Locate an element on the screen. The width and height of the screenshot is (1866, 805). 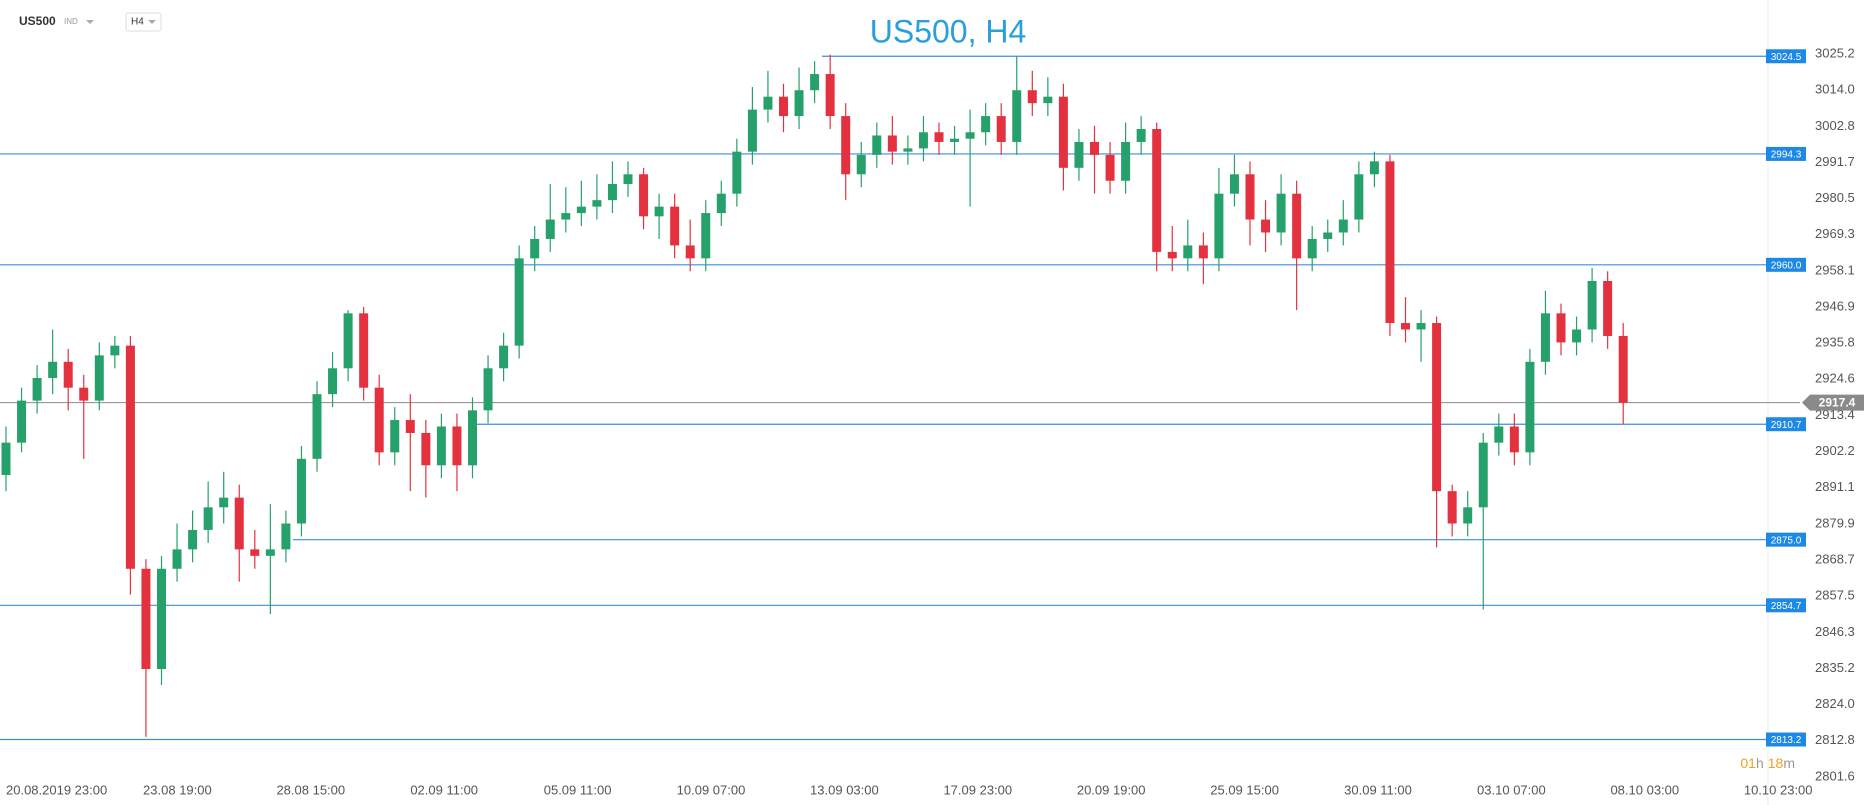
y-tick-label: 2812.8 is located at coordinates (1835, 739).